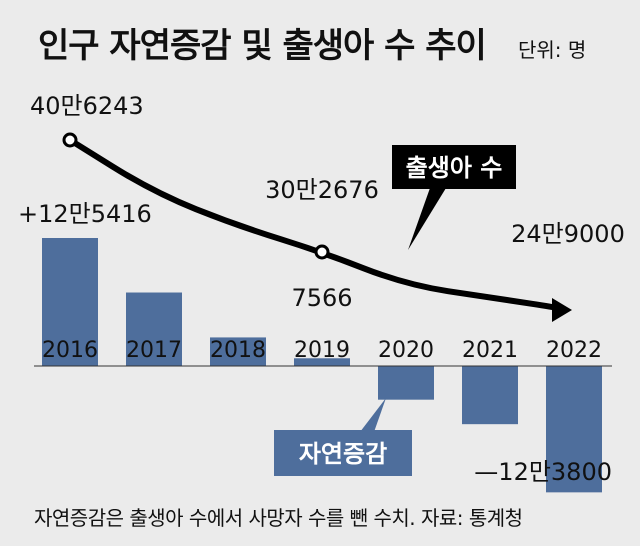 This screenshot has width=640, height=546. I want to click on natural-change-label-2016: +12만5416, so click(85, 214).